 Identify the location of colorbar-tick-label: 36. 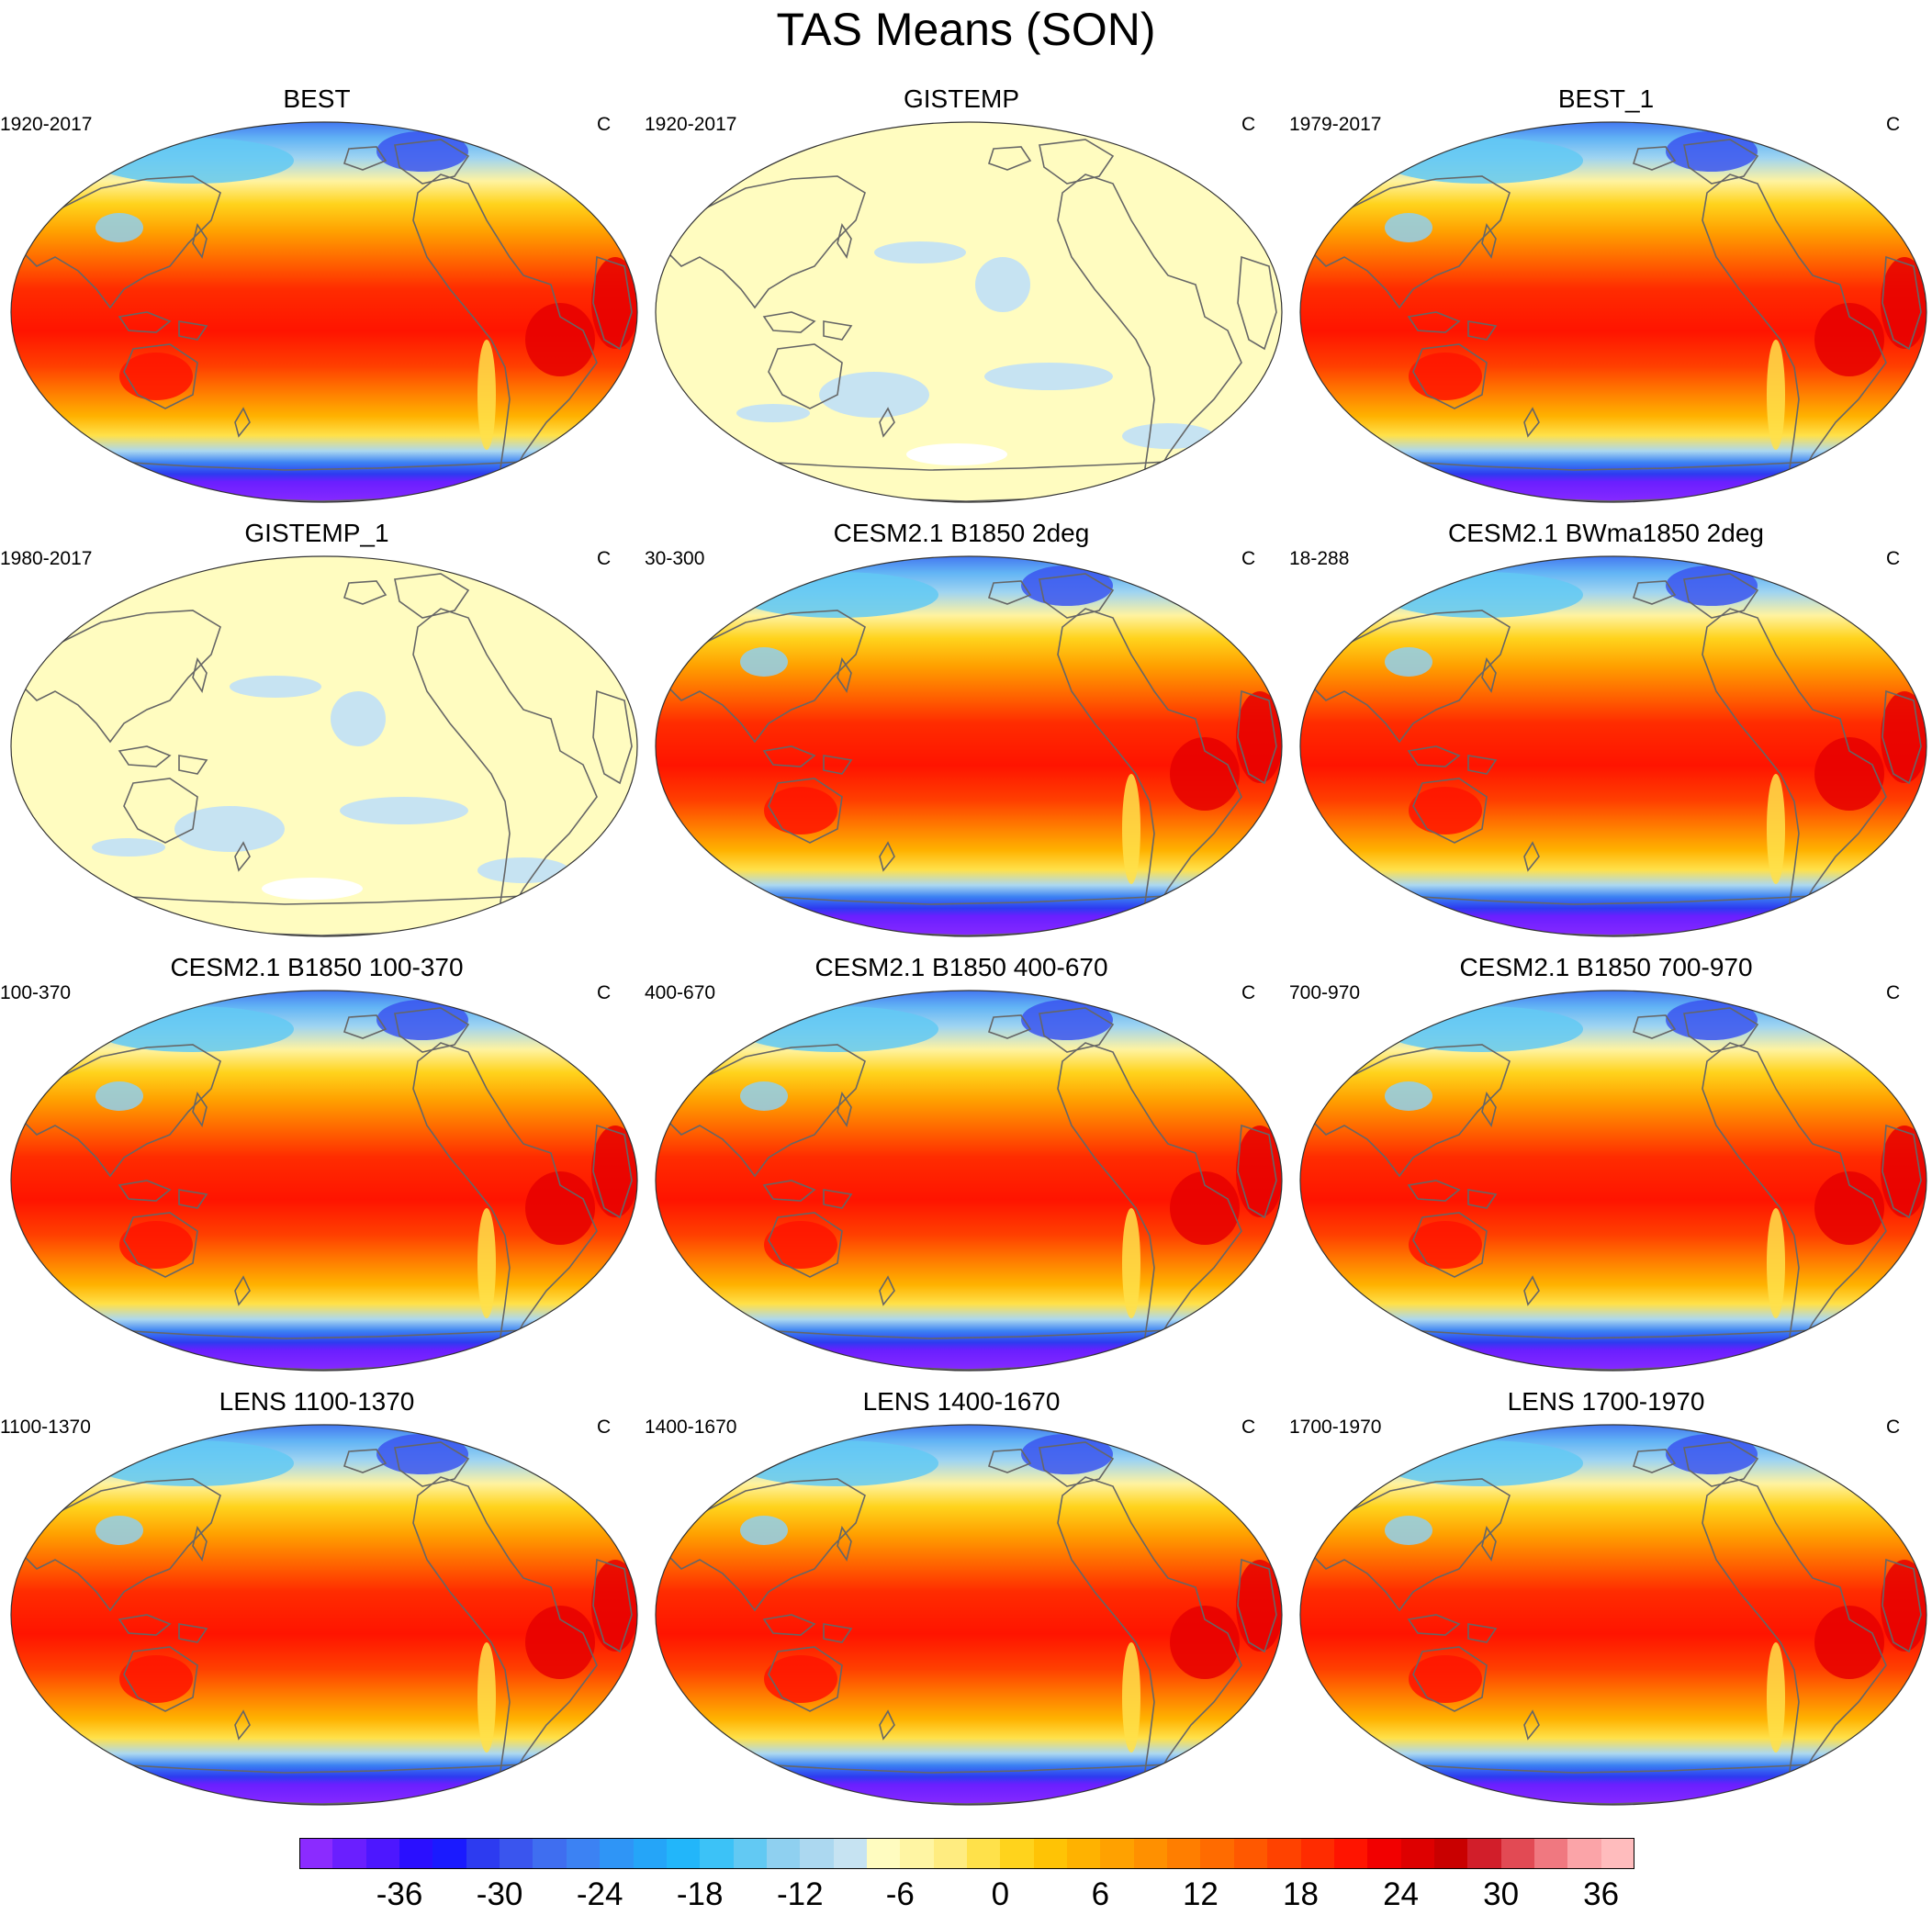
(1601, 1894).